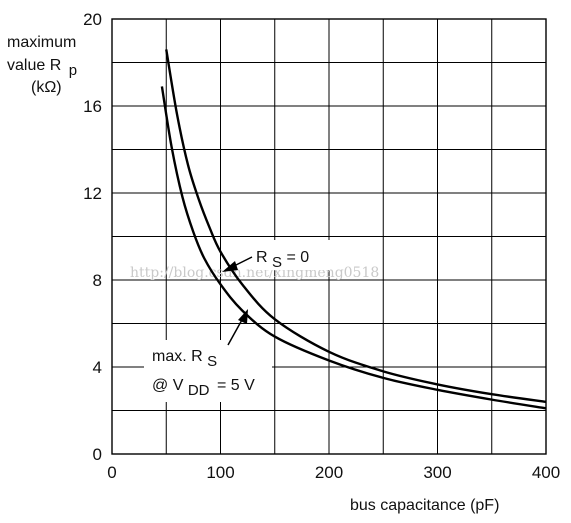 The image size is (571, 523). Describe the element at coordinates (92, 237) in the screenshot. I see `y-tick-labels: 0 4 8 12 16 20` at that location.